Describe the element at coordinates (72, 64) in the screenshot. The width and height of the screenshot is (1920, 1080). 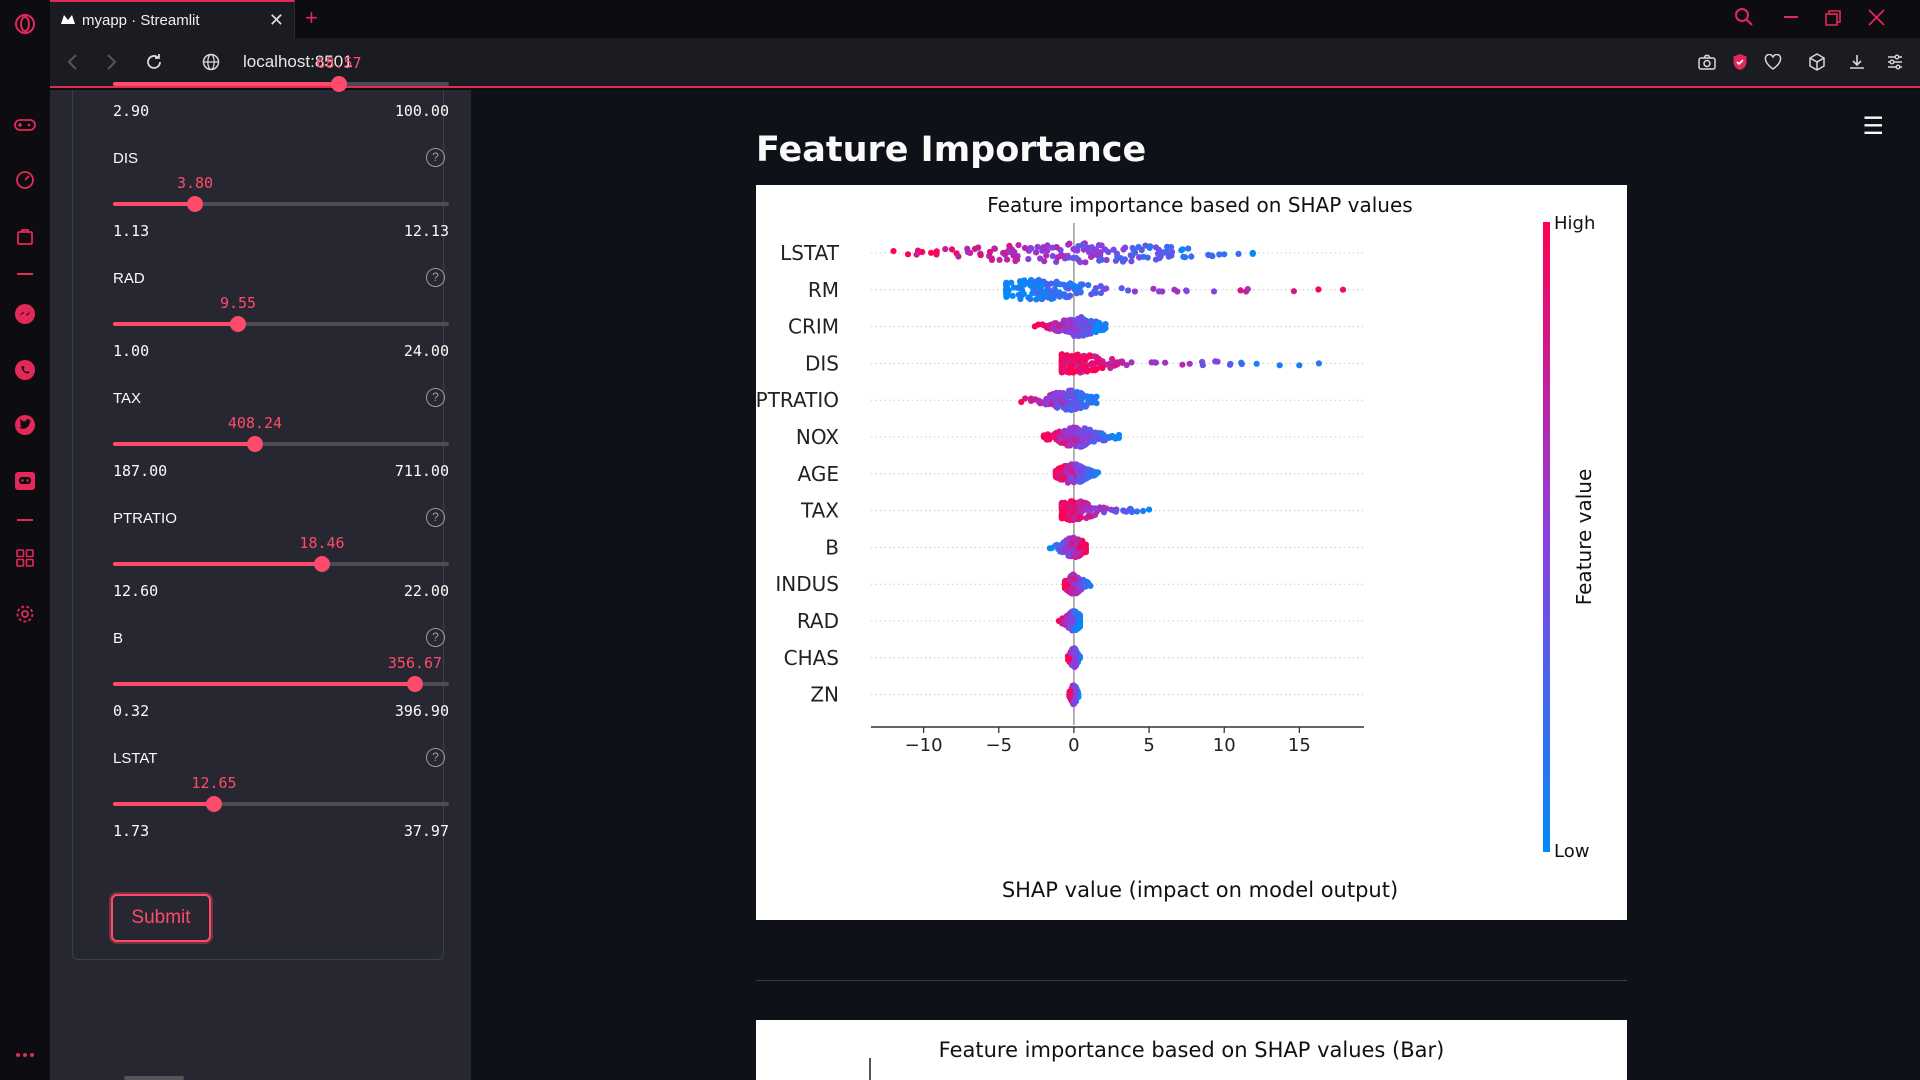
I see `back-icon` at that location.